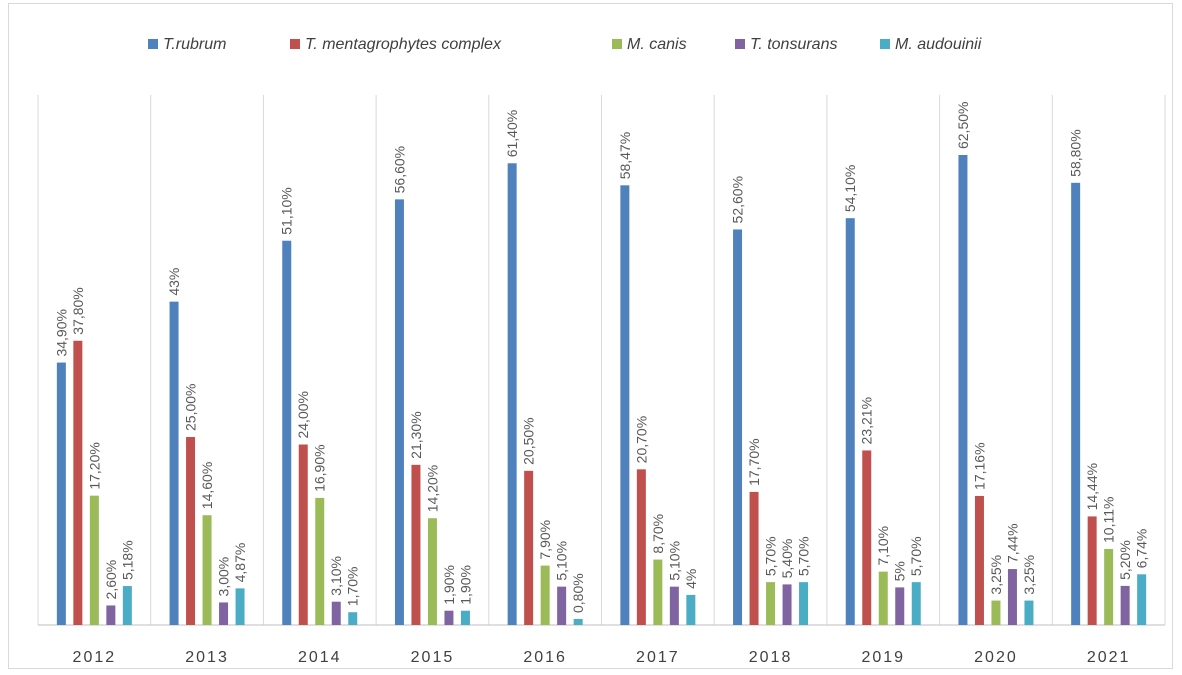  I want to click on x-tick-label: 2020, so click(996, 657).